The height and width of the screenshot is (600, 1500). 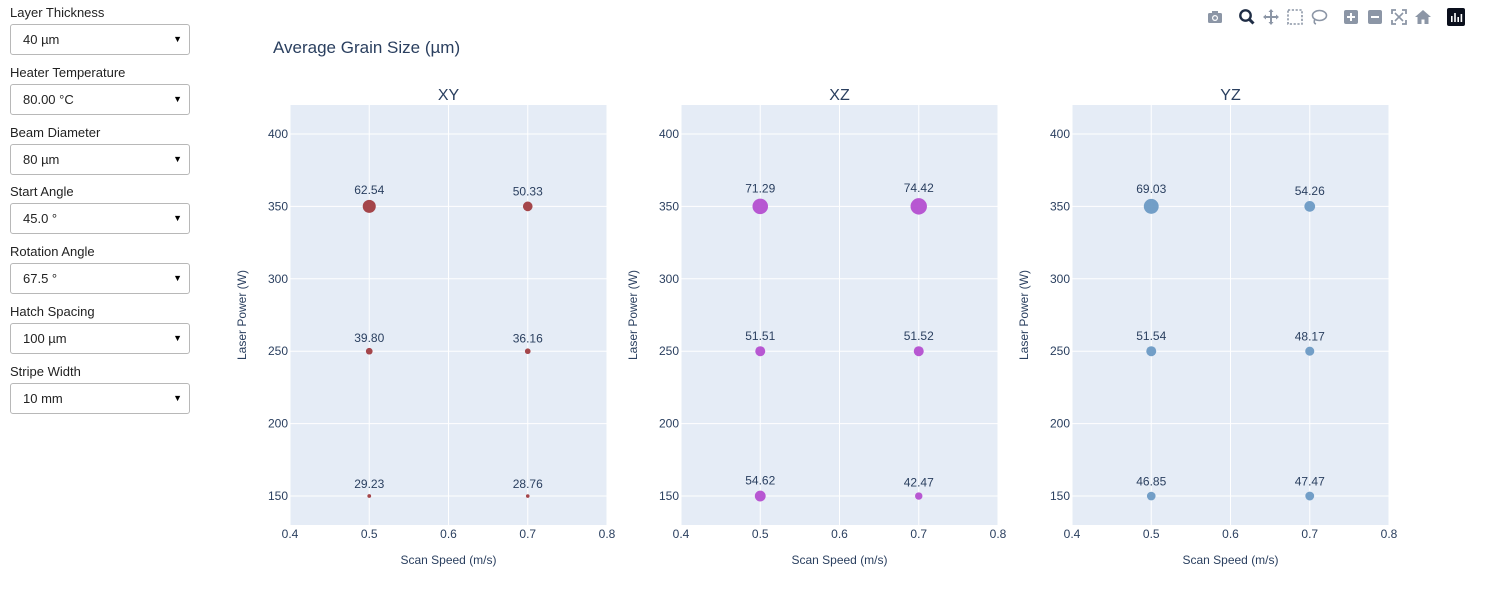 I want to click on plot-modebar, so click(x=1337, y=17).